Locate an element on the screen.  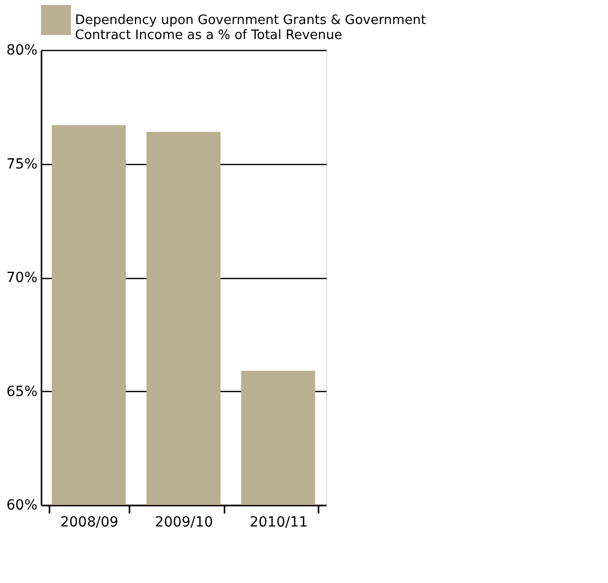
y-tick-label: 60% is located at coordinates (22, 506).